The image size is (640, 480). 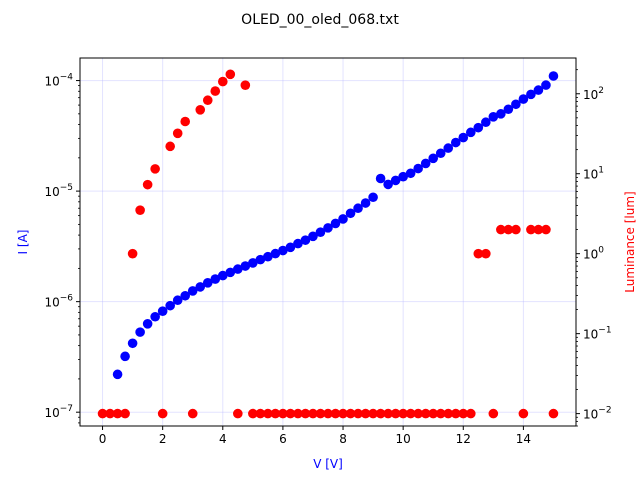 I want to click on x-tick-label: 14, so click(x=523, y=439).